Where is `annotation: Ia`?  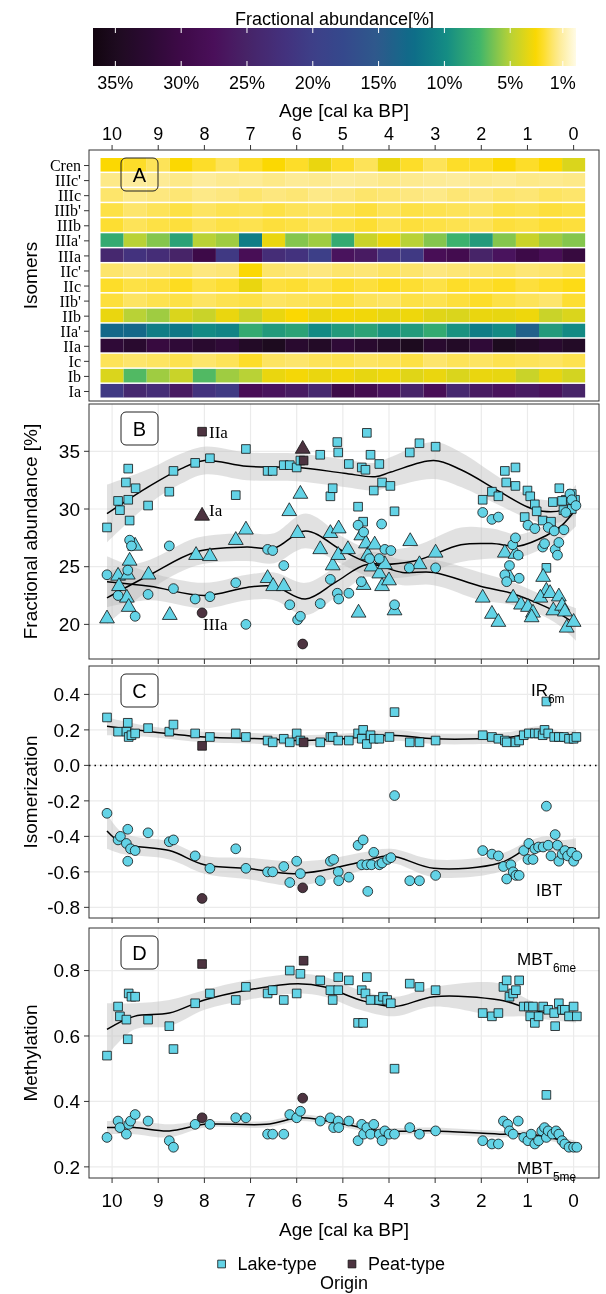 annotation: Ia is located at coordinates (216, 510).